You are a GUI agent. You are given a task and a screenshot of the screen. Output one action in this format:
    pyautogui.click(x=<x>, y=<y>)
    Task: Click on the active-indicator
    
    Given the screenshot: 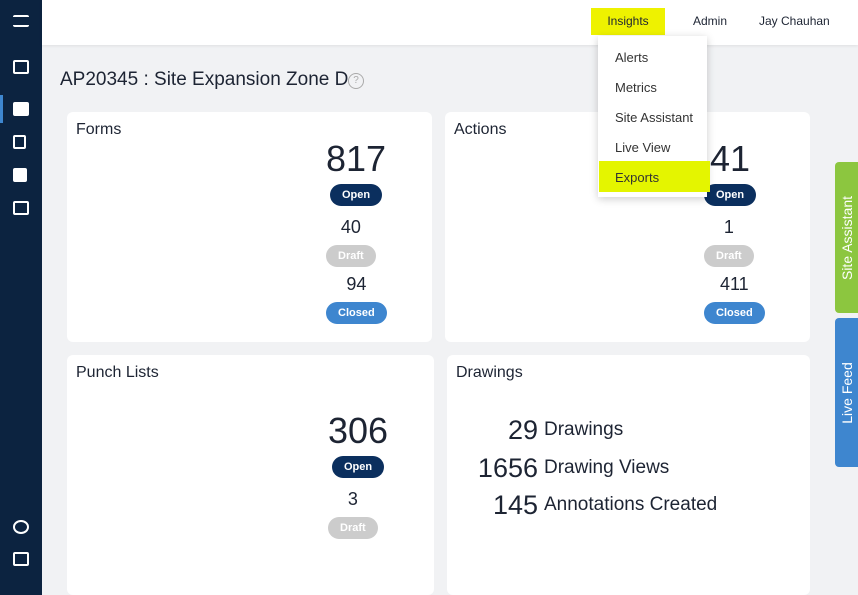 What is the action you would take?
    pyautogui.click(x=1, y=109)
    